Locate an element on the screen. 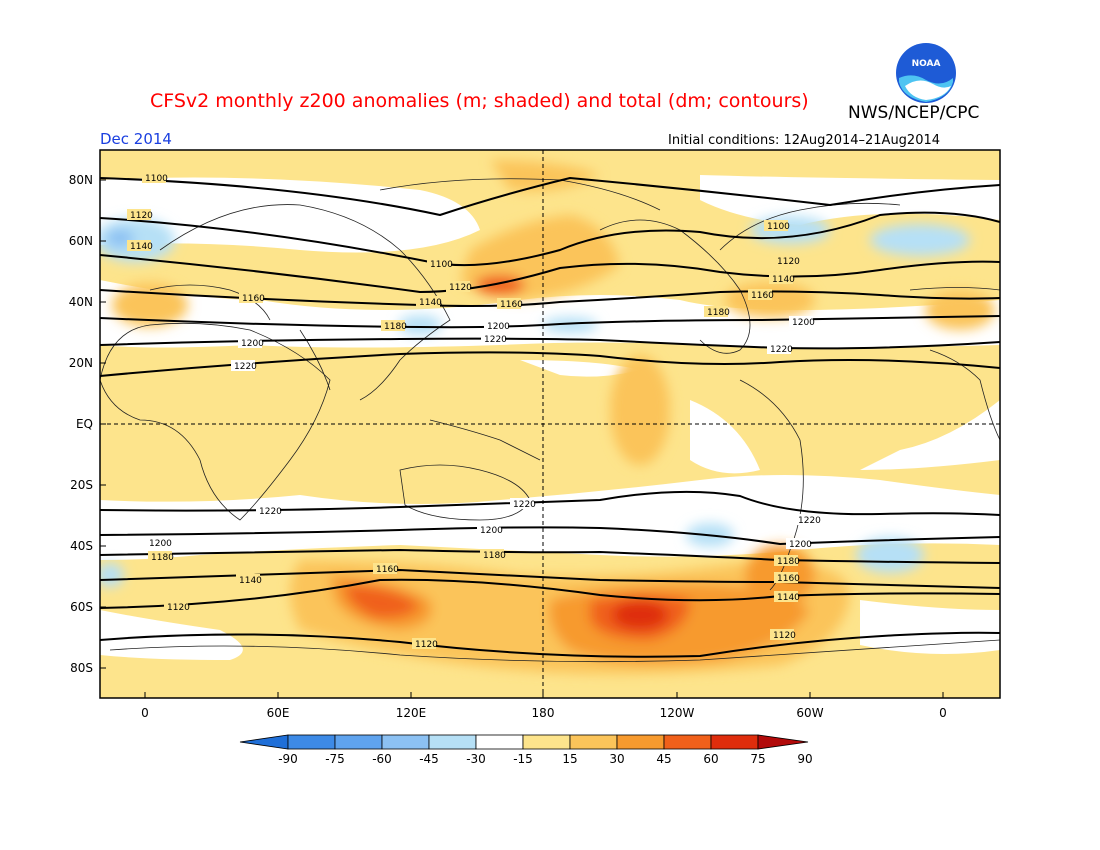  forecast-month: Dec 2014 is located at coordinates (136, 139).